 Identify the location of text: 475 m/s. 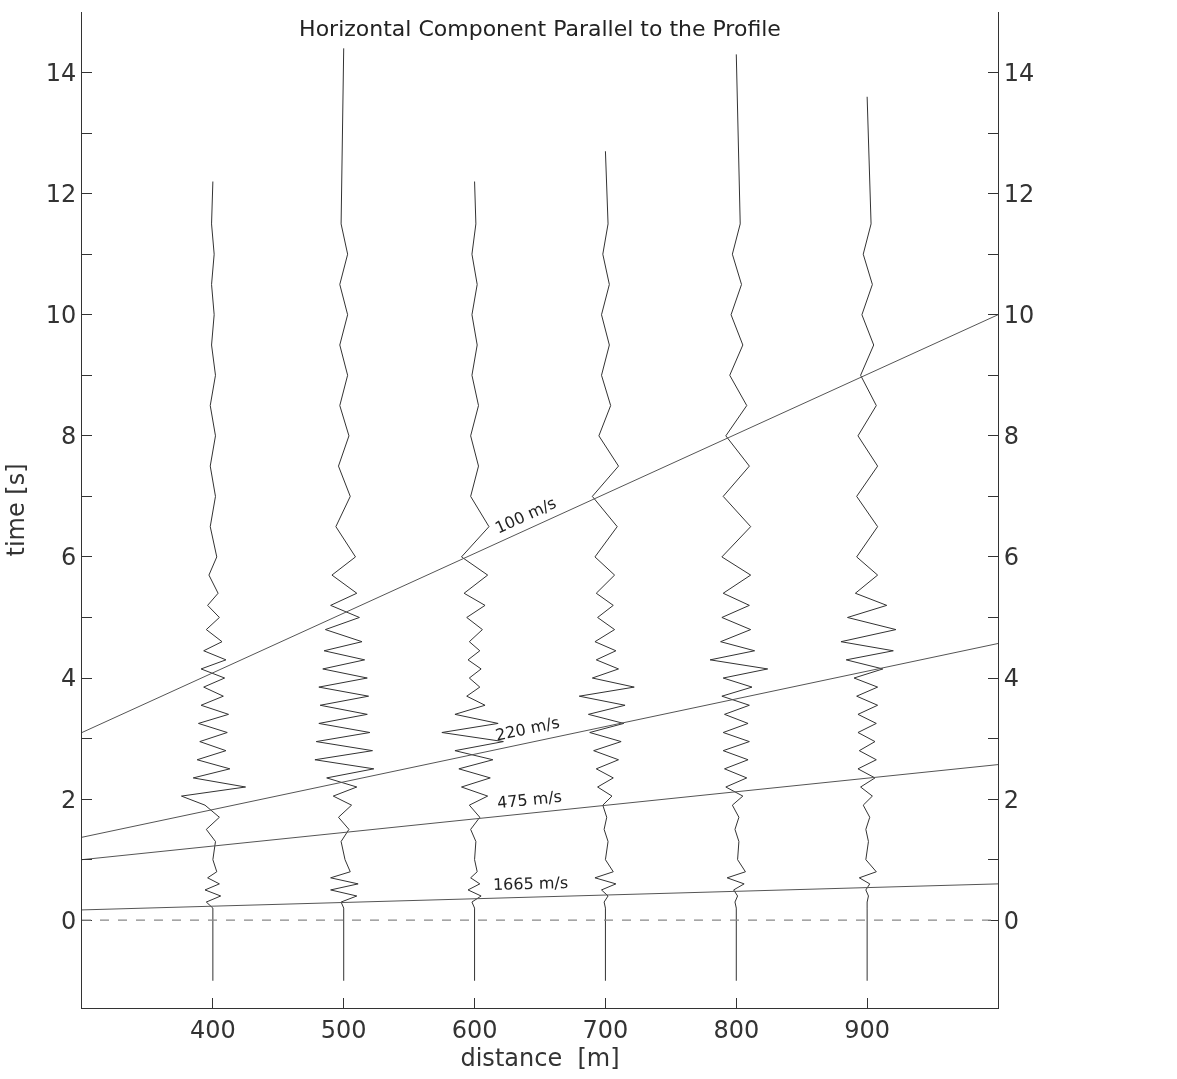
(529, 799).